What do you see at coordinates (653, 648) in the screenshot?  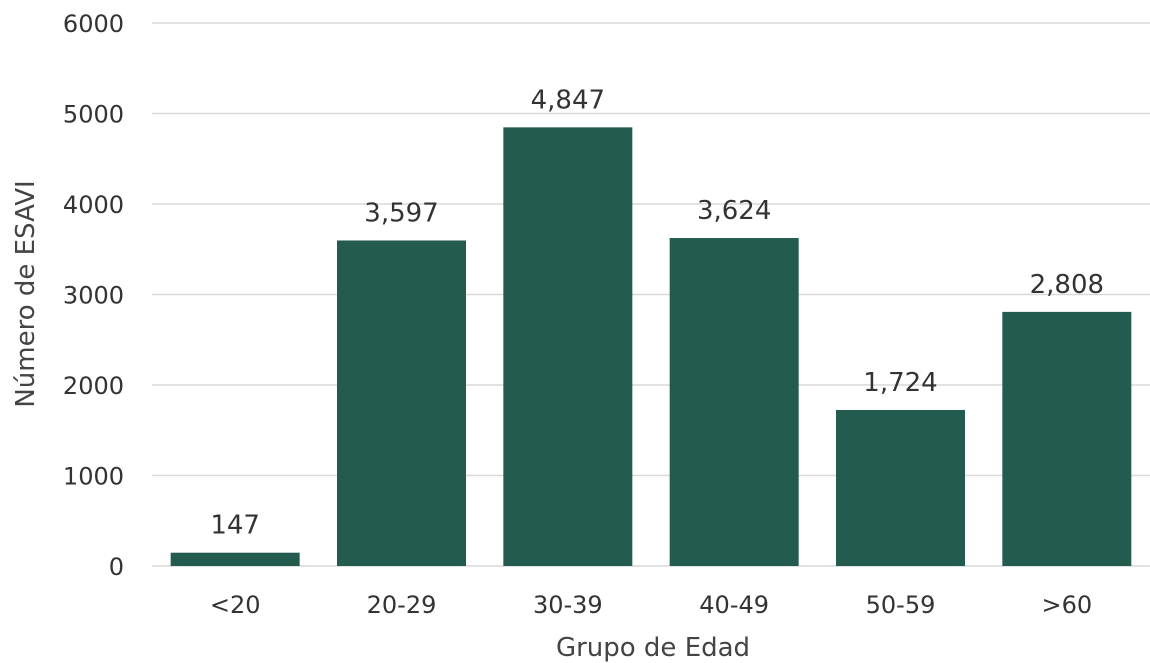 I see `x-axis-title: Grupo de Edad` at bounding box center [653, 648].